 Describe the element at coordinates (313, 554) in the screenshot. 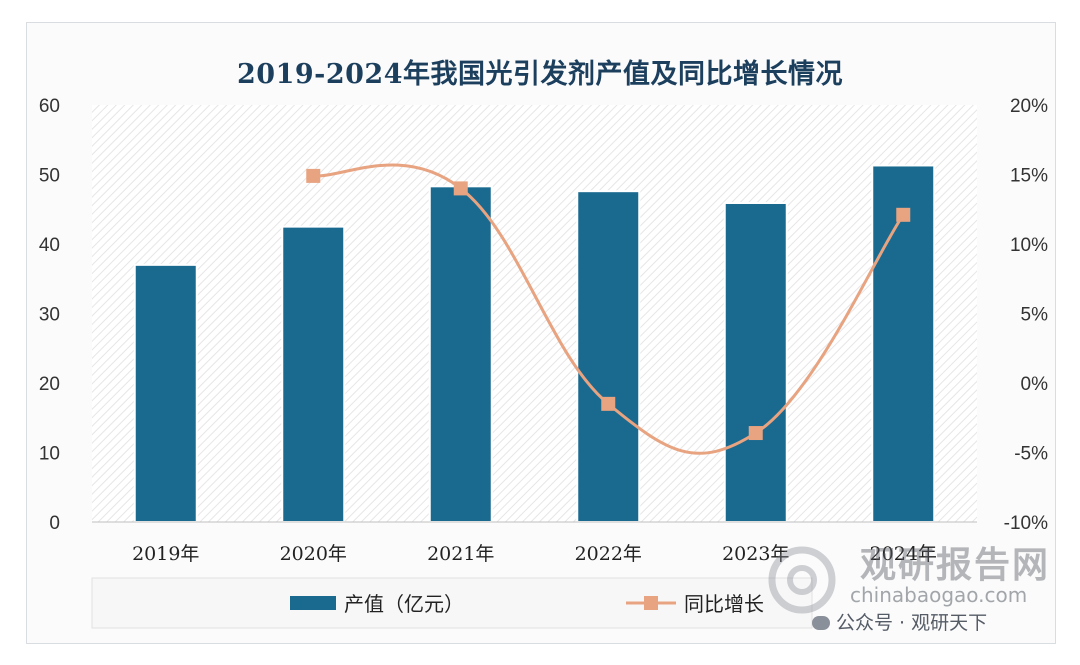

I see `x-tick-label: 2020年` at that location.